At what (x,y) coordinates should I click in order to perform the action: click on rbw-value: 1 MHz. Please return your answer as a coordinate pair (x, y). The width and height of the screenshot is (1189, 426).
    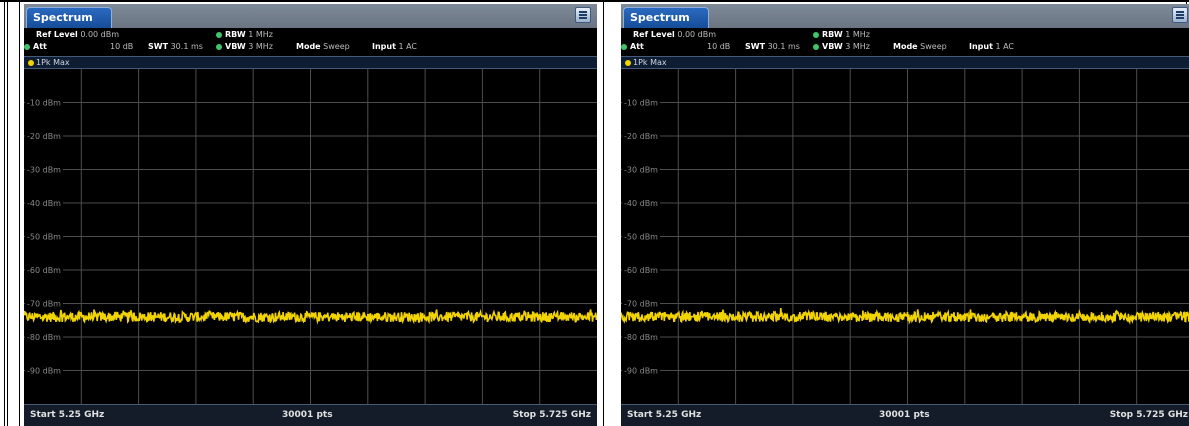
    Looking at the image, I should click on (857, 34).